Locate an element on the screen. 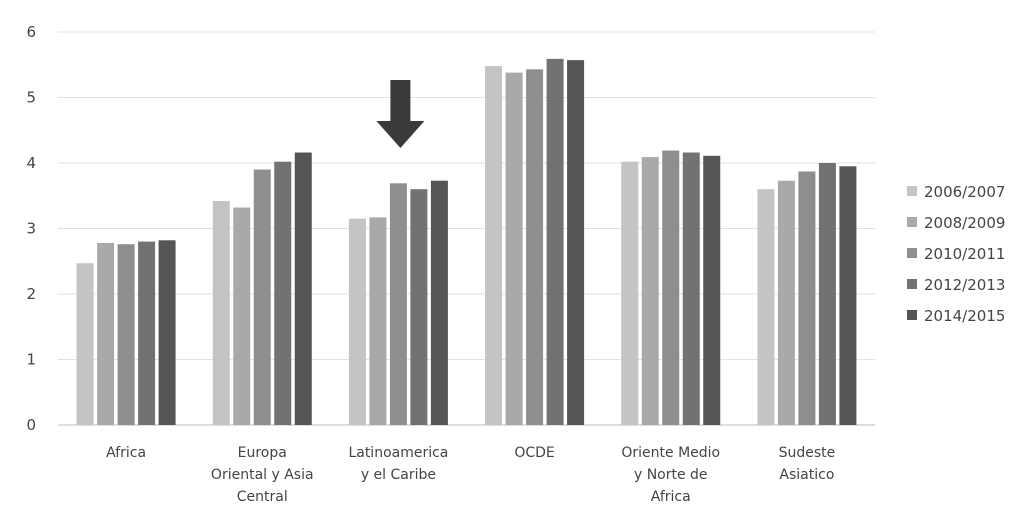 The width and height of the screenshot is (1029, 513). y-tick-label: 3 is located at coordinates (31, 229).